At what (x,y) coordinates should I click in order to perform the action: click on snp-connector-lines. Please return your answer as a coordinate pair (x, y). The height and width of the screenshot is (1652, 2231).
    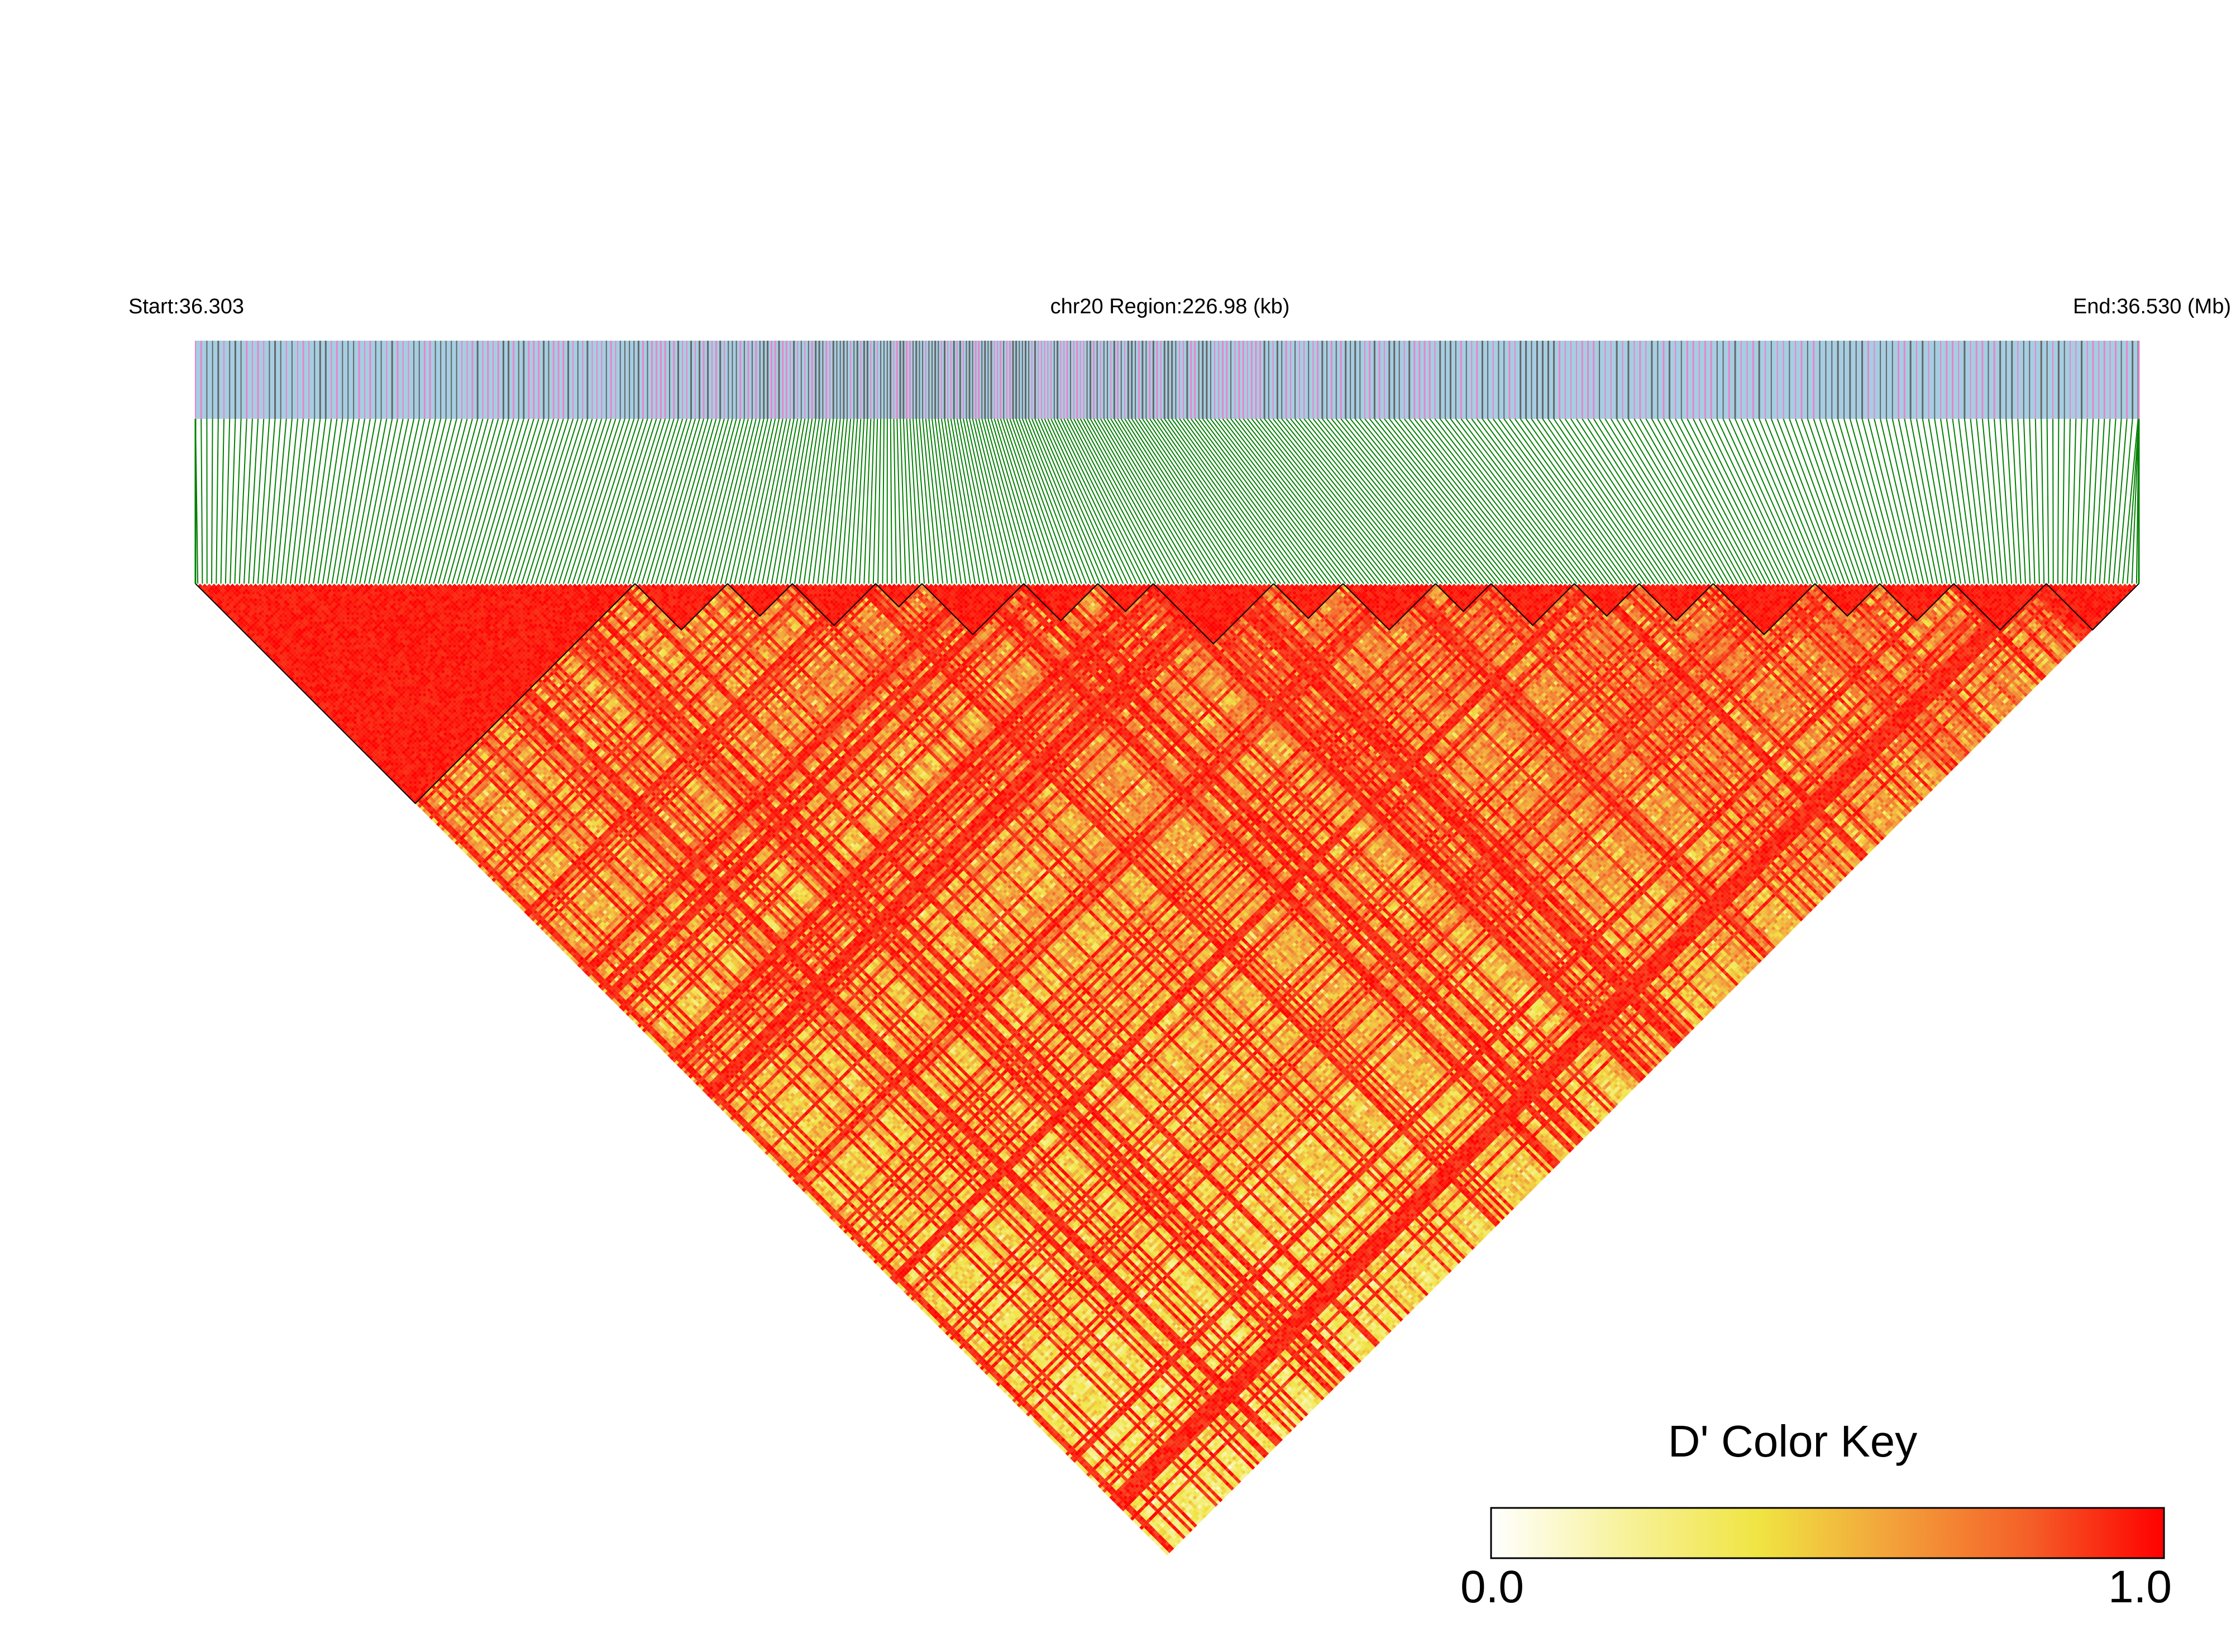
    Looking at the image, I should click on (1167, 501).